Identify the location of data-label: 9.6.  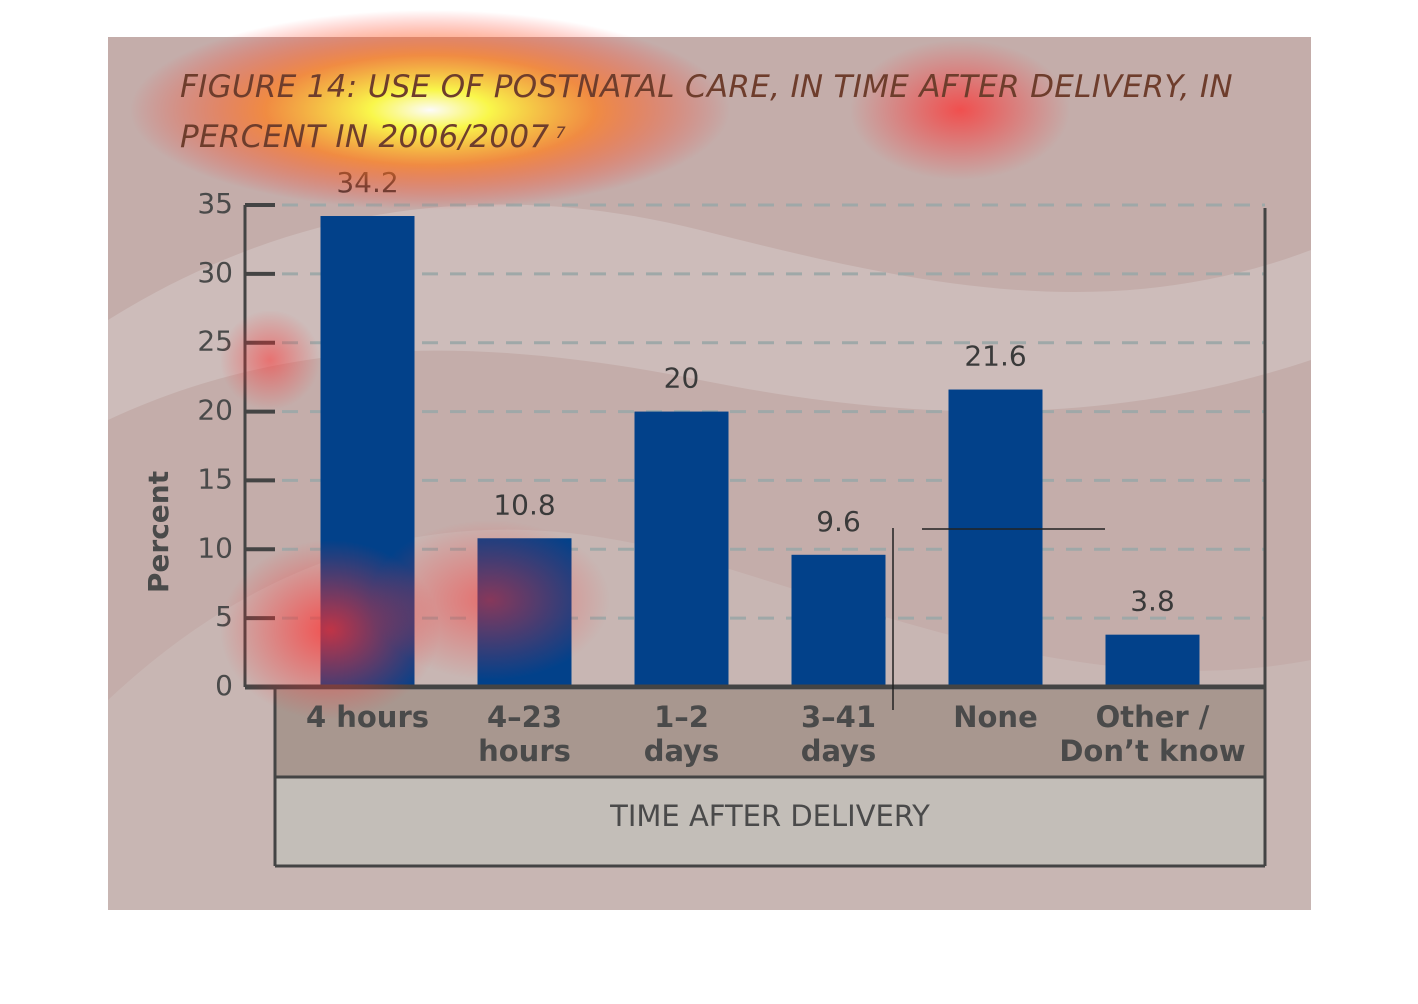
(838, 521).